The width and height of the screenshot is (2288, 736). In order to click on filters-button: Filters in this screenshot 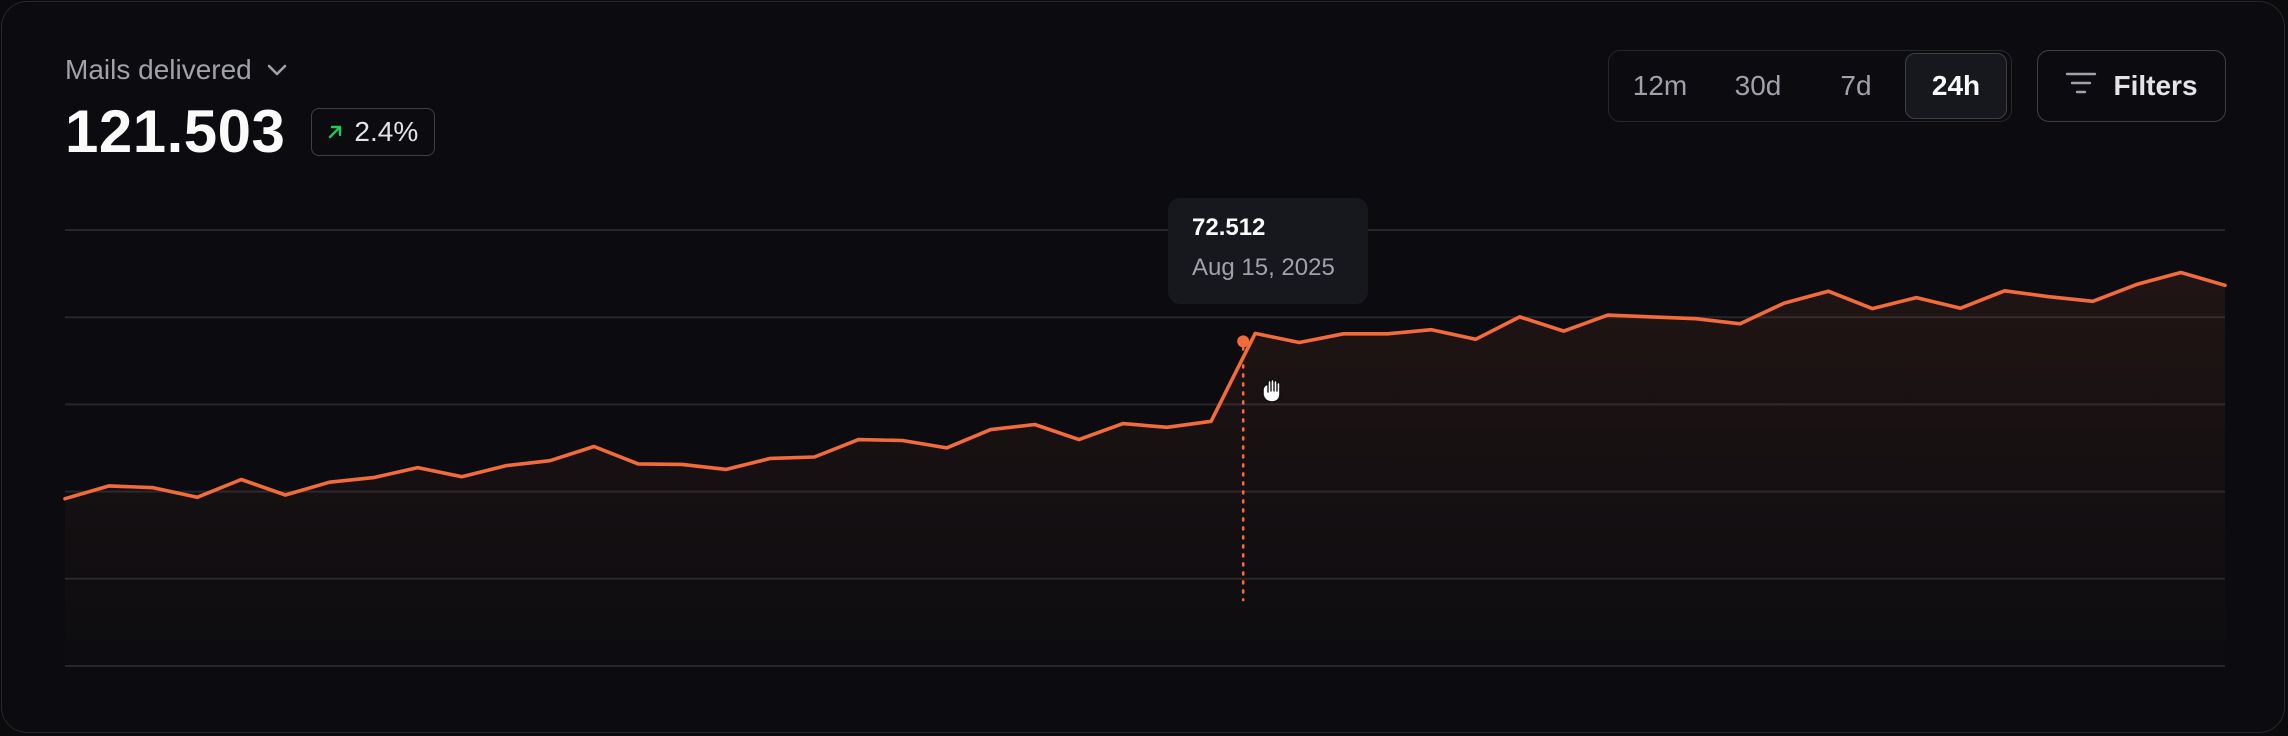, I will do `click(2131, 86)`.